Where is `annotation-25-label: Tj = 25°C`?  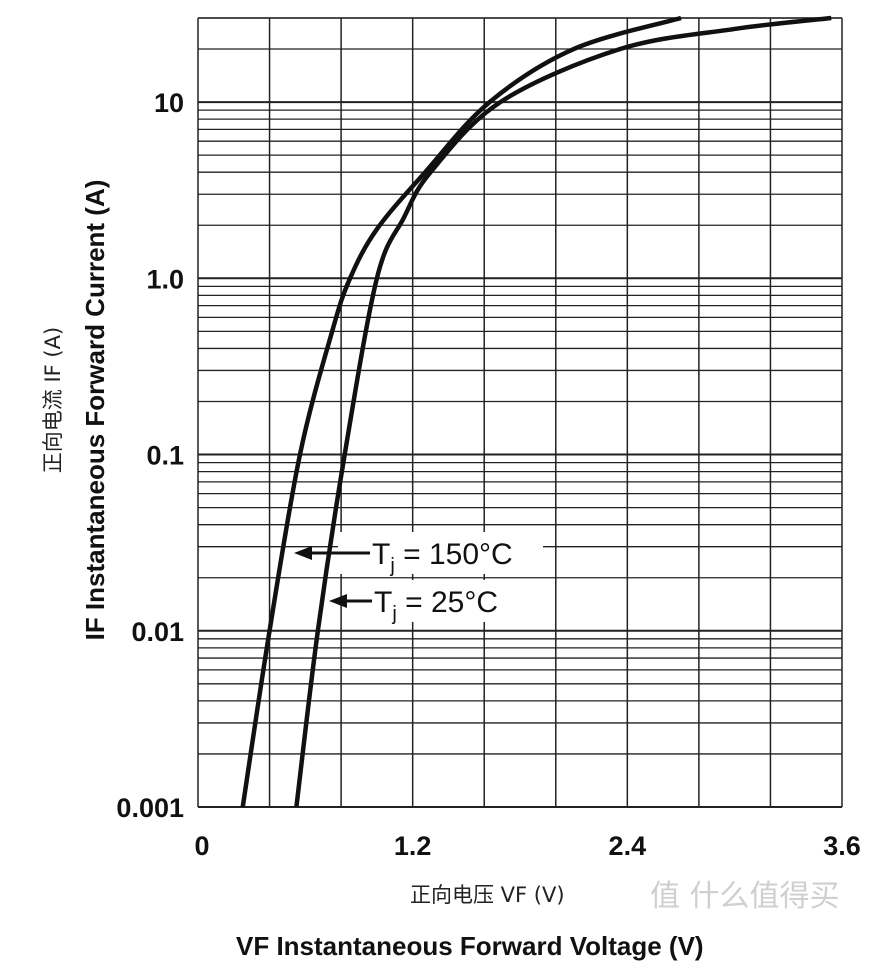 annotation-25-label: Tj = 25°C is located at coordinates (436, 605).